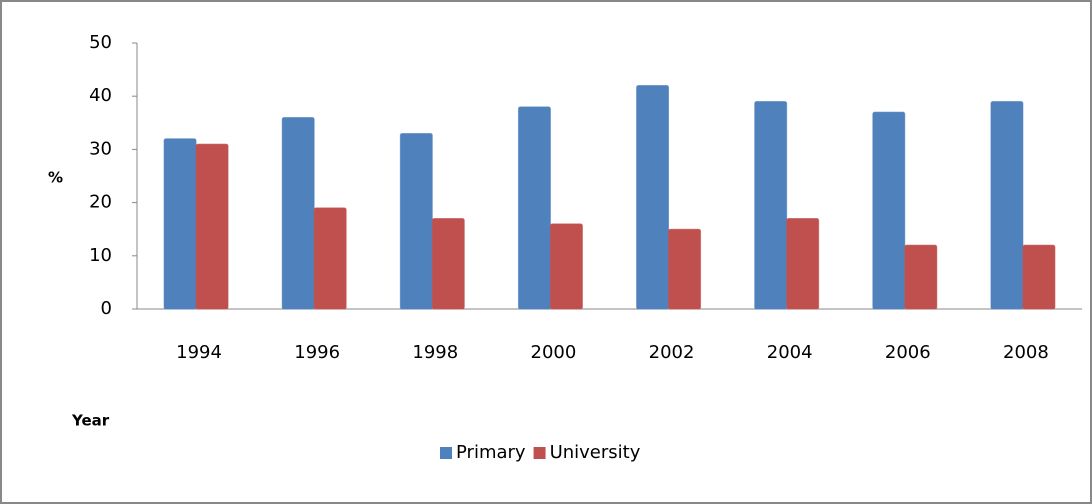  I want to click on y-tick-label: 50, so click(100, 42).